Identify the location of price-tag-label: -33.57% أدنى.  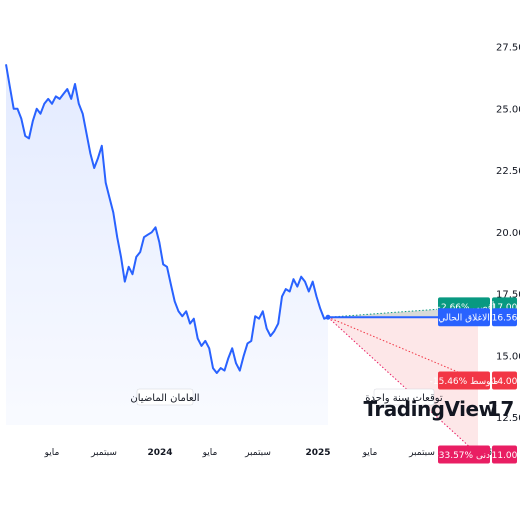
(464, 455).